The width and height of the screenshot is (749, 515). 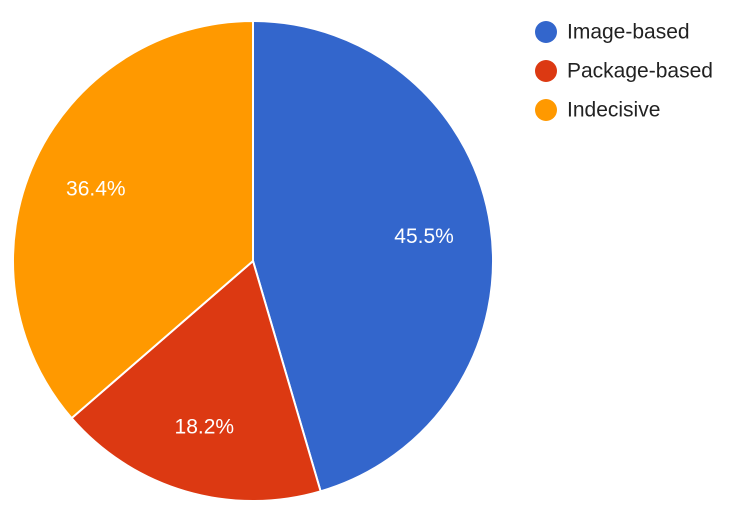 I want to click on legend-swatch-indecisive, so click(x=546, y=110).